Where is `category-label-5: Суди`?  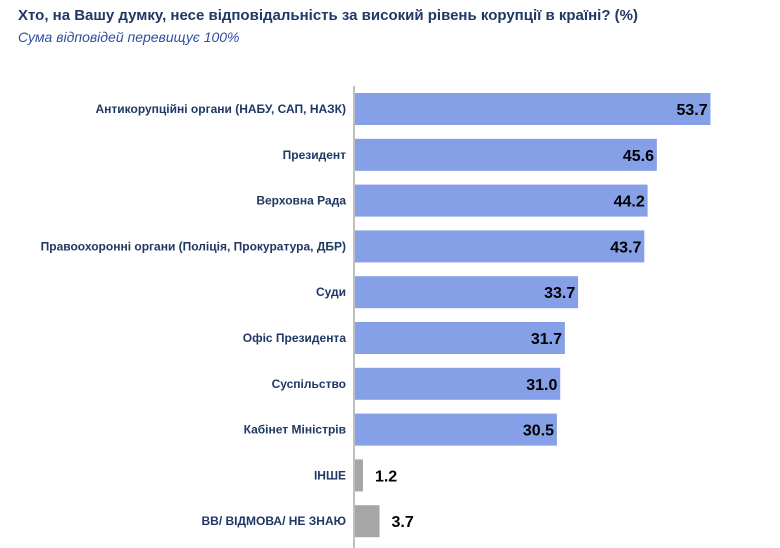 category-label-5: Суди is located at coordinates (331, 292).